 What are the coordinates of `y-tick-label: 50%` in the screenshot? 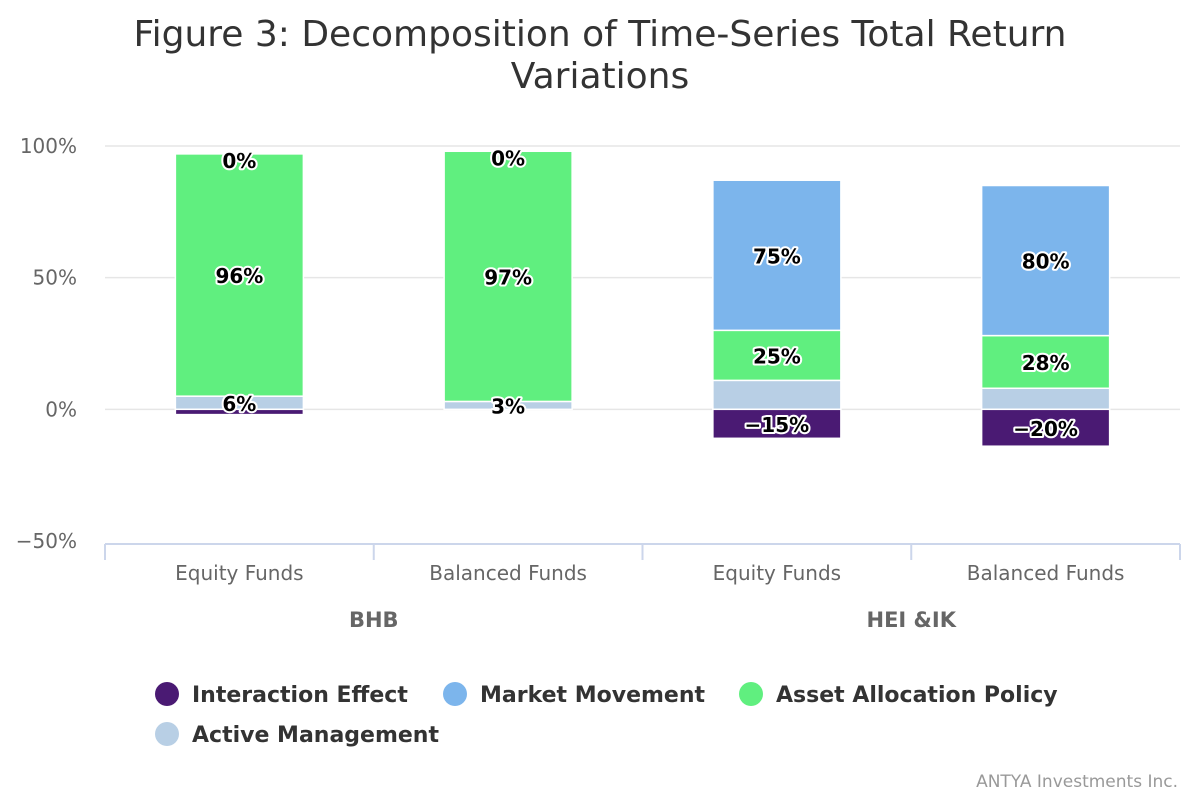 It's located at (55, 278).